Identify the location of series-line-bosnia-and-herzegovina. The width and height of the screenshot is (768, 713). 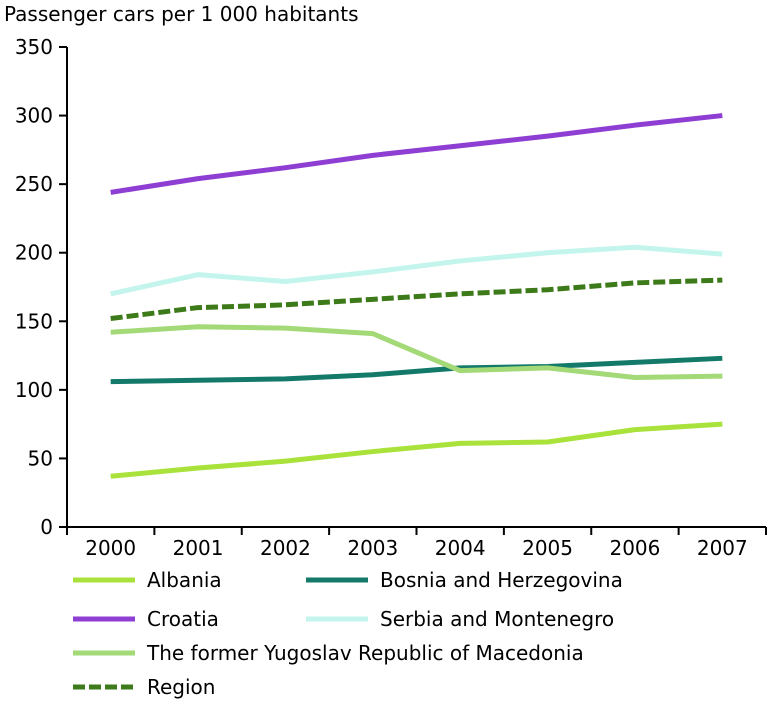
(416, 370).